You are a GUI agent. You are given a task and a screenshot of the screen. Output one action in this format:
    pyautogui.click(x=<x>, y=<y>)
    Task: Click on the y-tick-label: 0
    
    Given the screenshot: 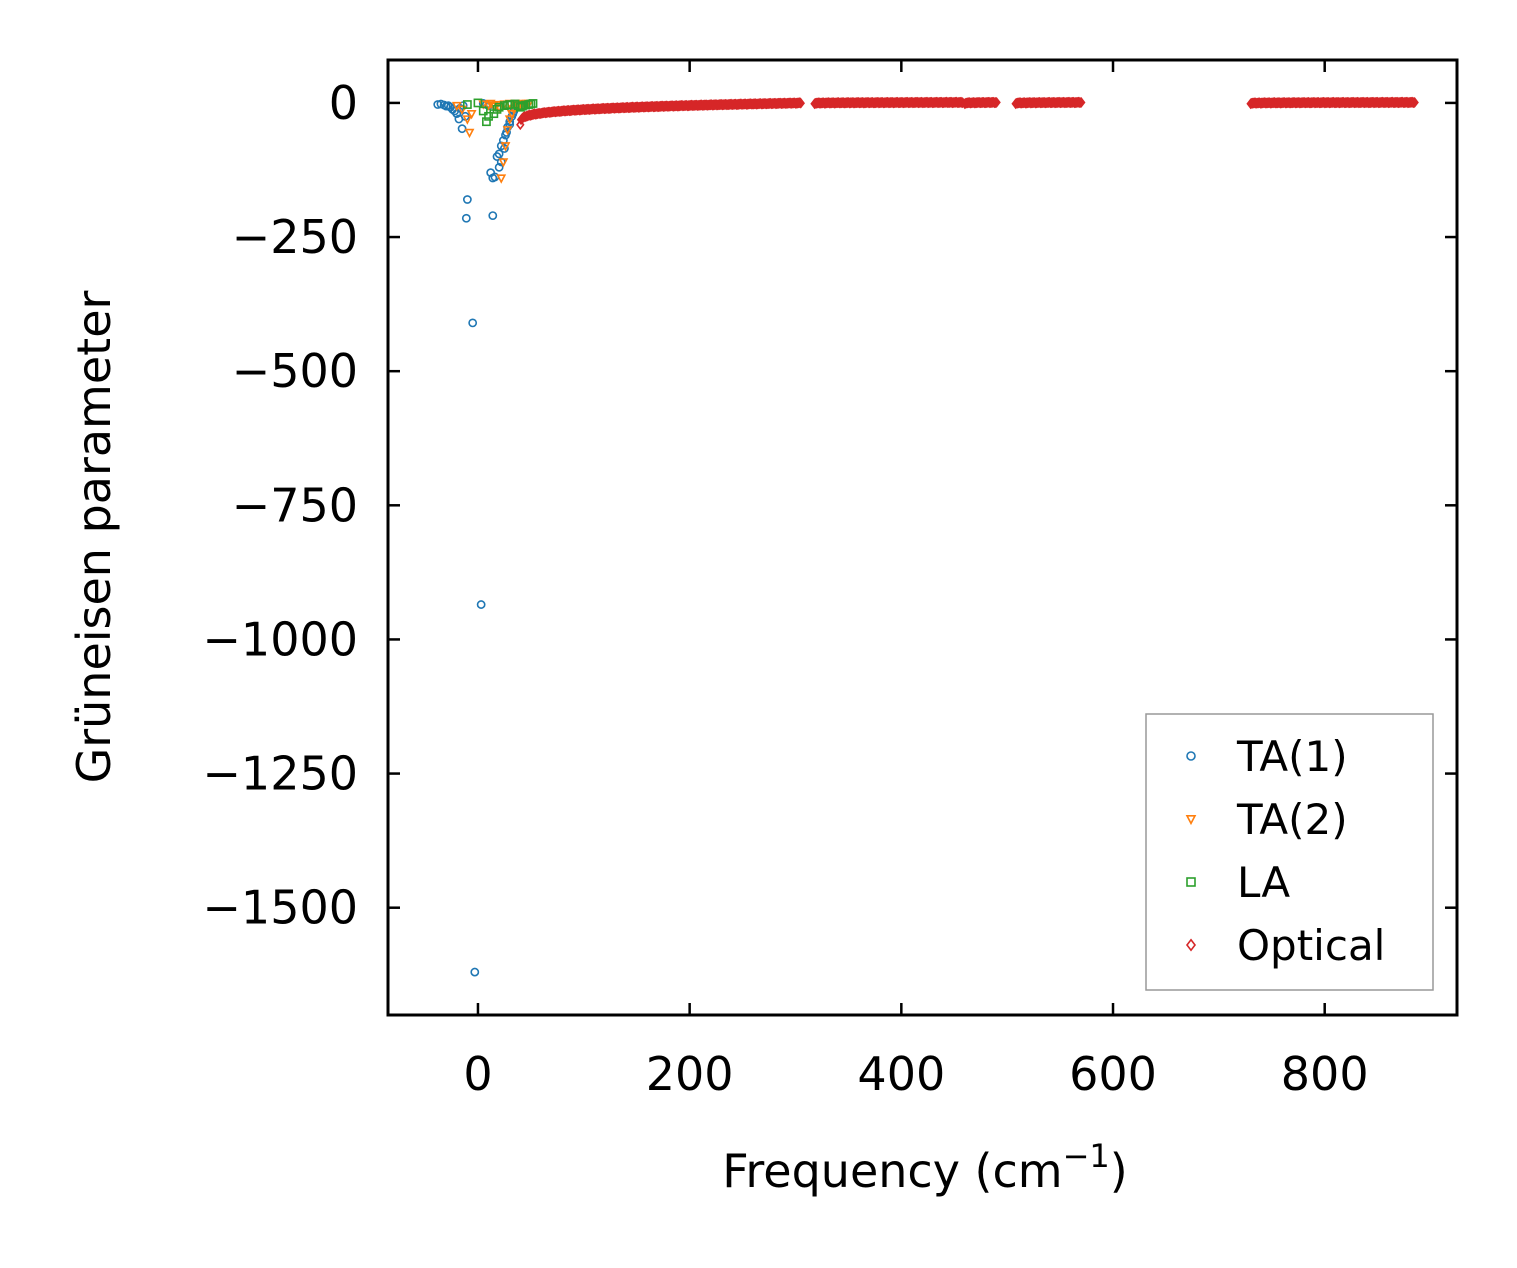 What is the action you would take?
    pyautogui.click(x=343, y=103)
    